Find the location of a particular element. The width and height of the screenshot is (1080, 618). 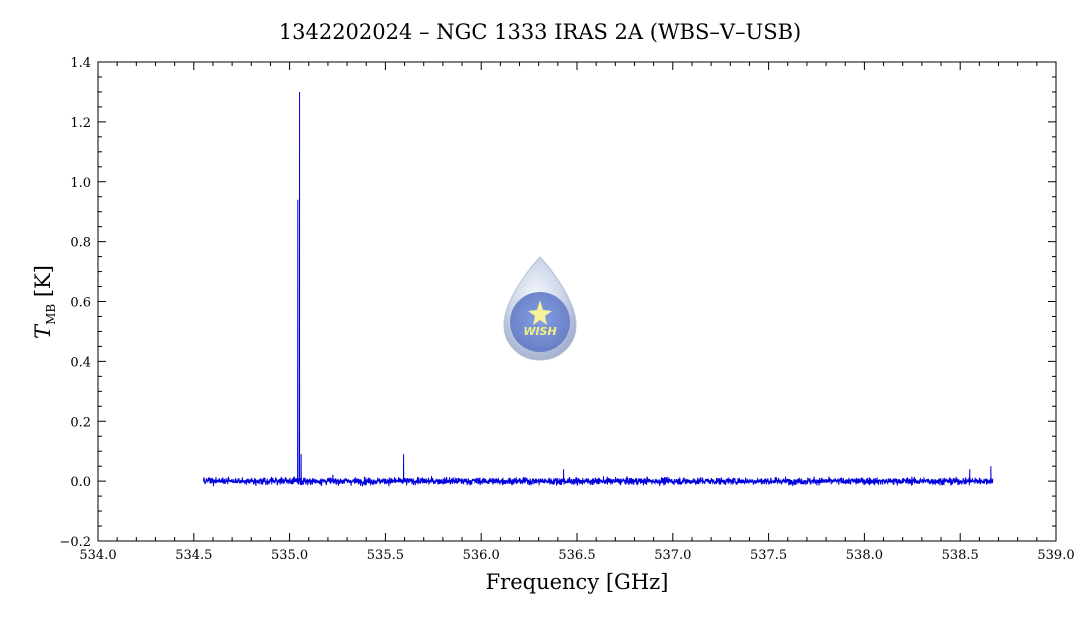

y-tick-label: 0.0 is located at coordinates (80, 482).